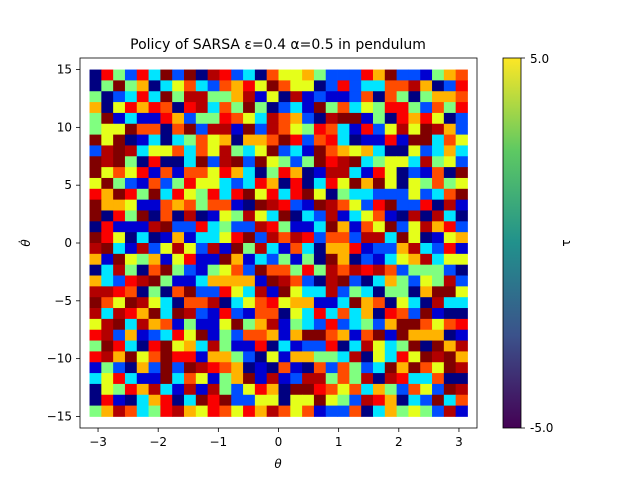 The image size is (640, 480). I want to click on y-tick-label: 15, so click(64, 70).